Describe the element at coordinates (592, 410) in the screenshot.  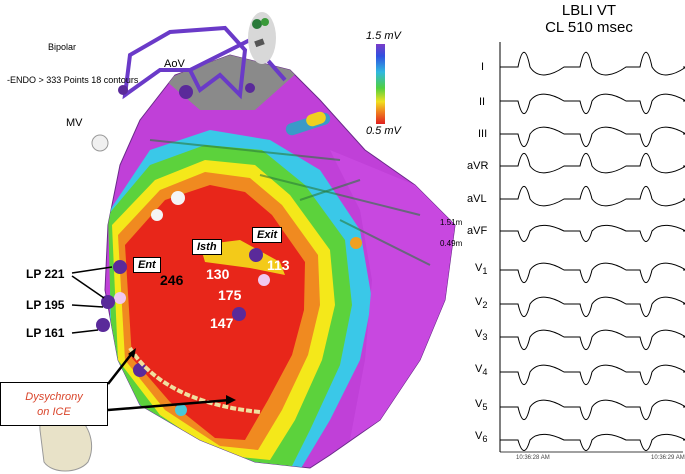
I see `ecg-trace-V5` at that location.